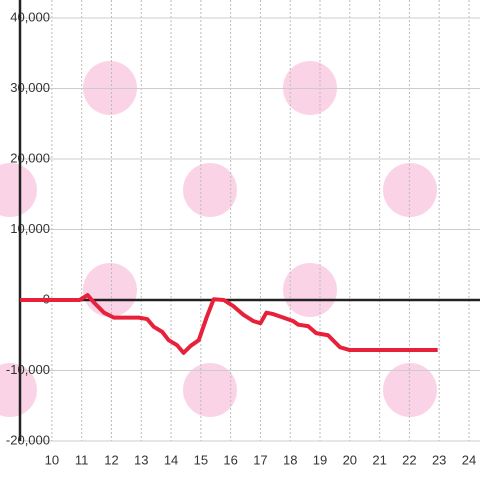  Describe the element at coordinates (28, 369) in the screenshot. I see `y-tick-label: -10,000` at that location.